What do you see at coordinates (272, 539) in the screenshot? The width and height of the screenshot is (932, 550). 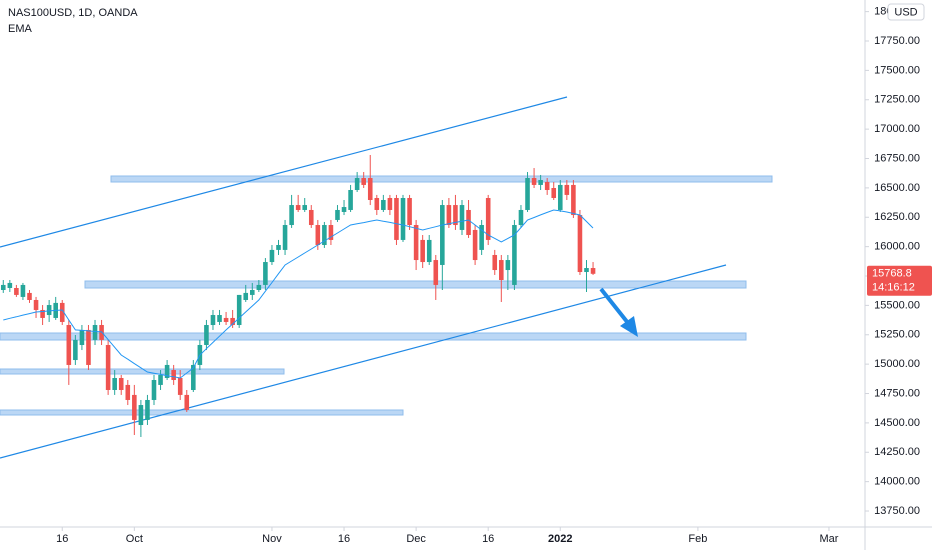 I see `x-tick-label: Nov` at bounding box center [272, 539].